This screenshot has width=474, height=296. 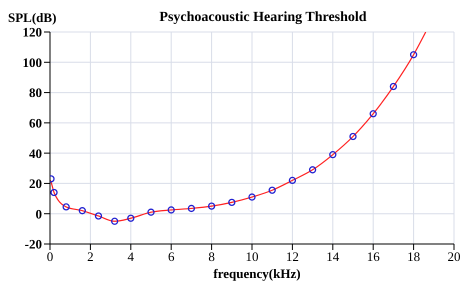 What do you see at coordinates (50, 256) in the screenshot?
I see `x-tick-label: 0` at bounding box center [50, 256].